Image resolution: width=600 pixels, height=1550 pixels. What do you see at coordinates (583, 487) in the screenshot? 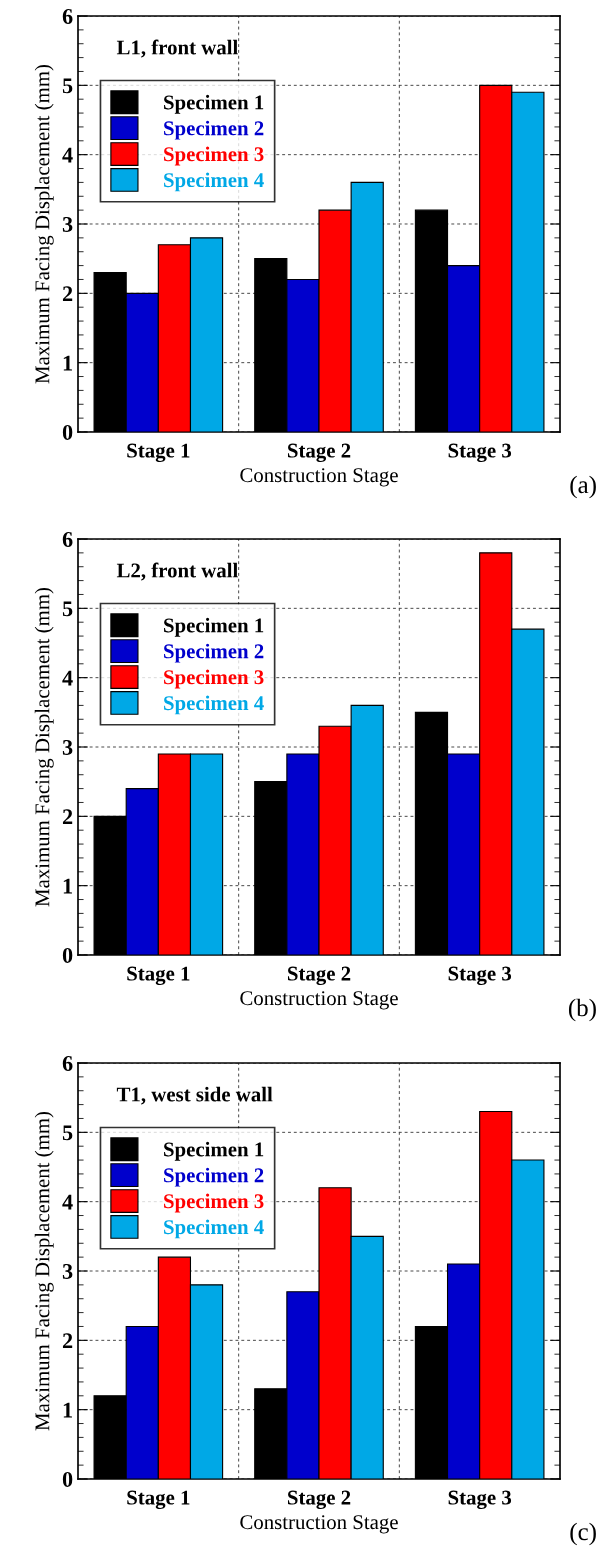
I see `text: (a)` at bounding box center [583, 487].